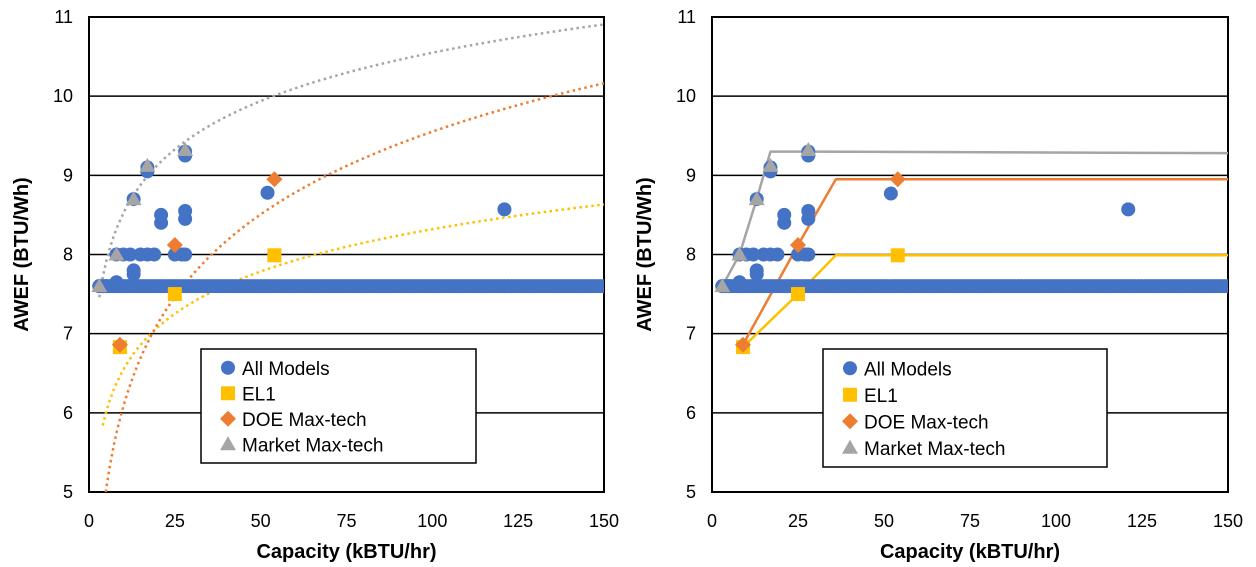 The height and width of the screenshot is (567, 1256). I want to click on y-tick-label: 7, so click(691, 334).